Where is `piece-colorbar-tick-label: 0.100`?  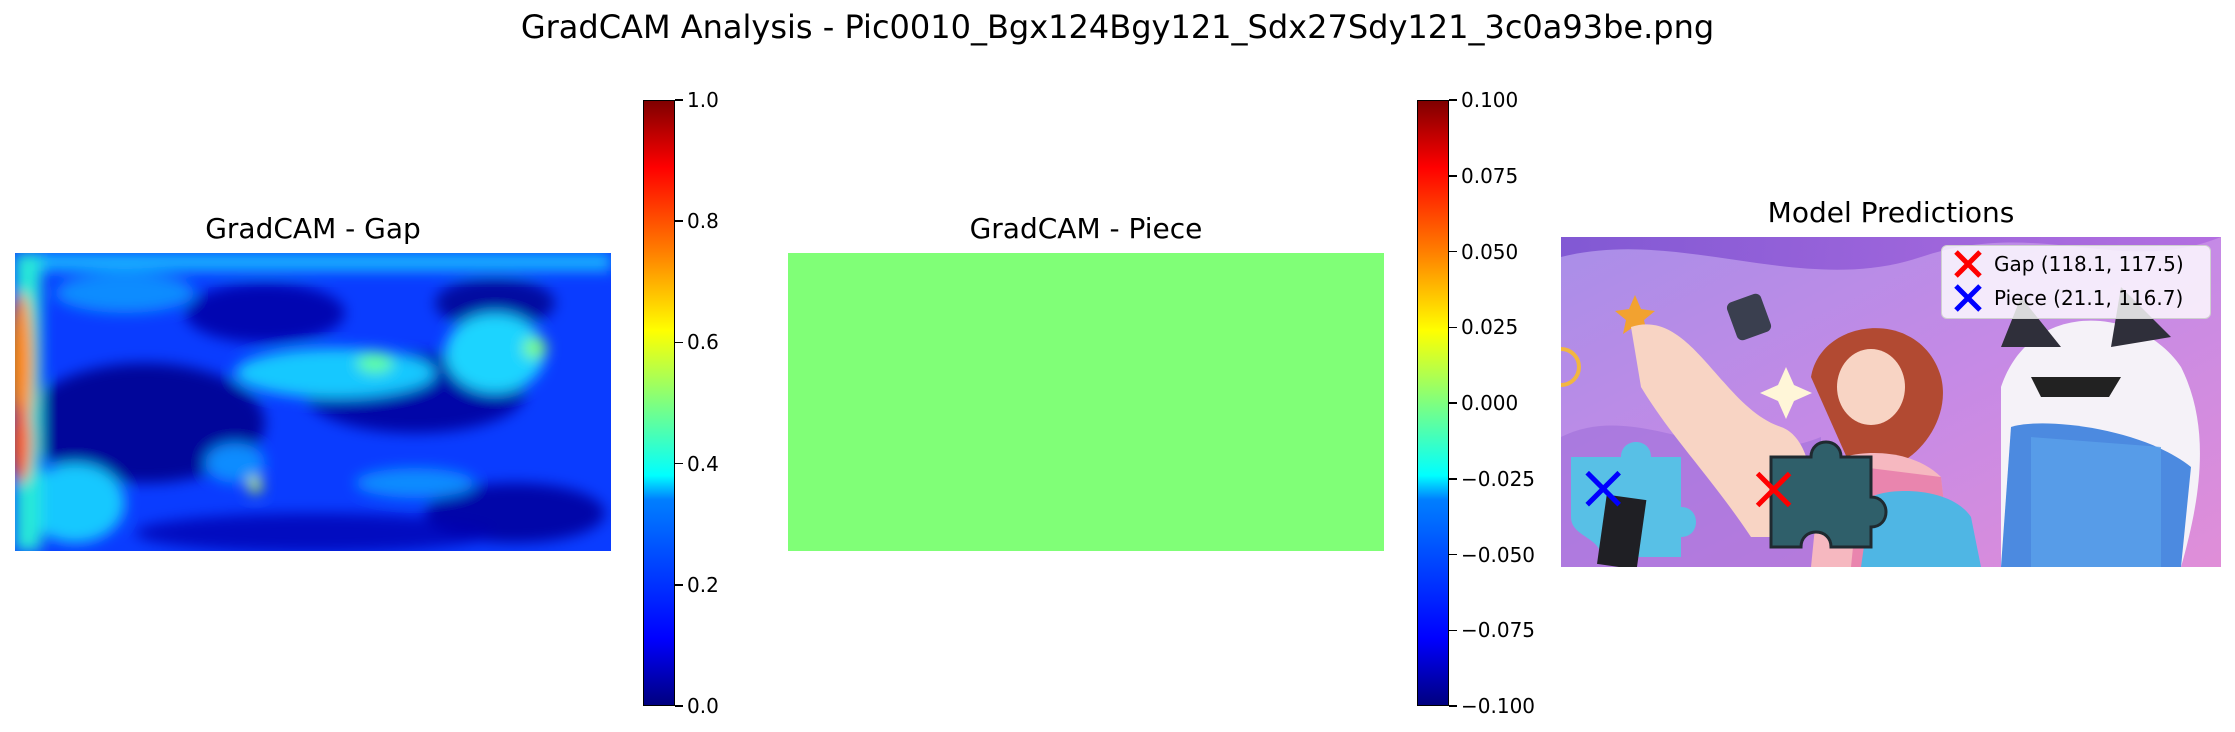 piece-colorbar-tick-label: 0.100 is located at coordinates (1490, 100).